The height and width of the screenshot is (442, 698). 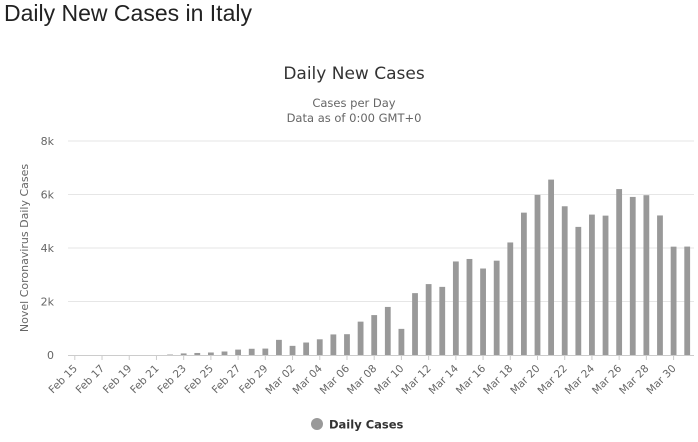 What do you see at coordinates (381, 357) in the screenshot?
I see `x-axis` at bounding box center [381, 357].